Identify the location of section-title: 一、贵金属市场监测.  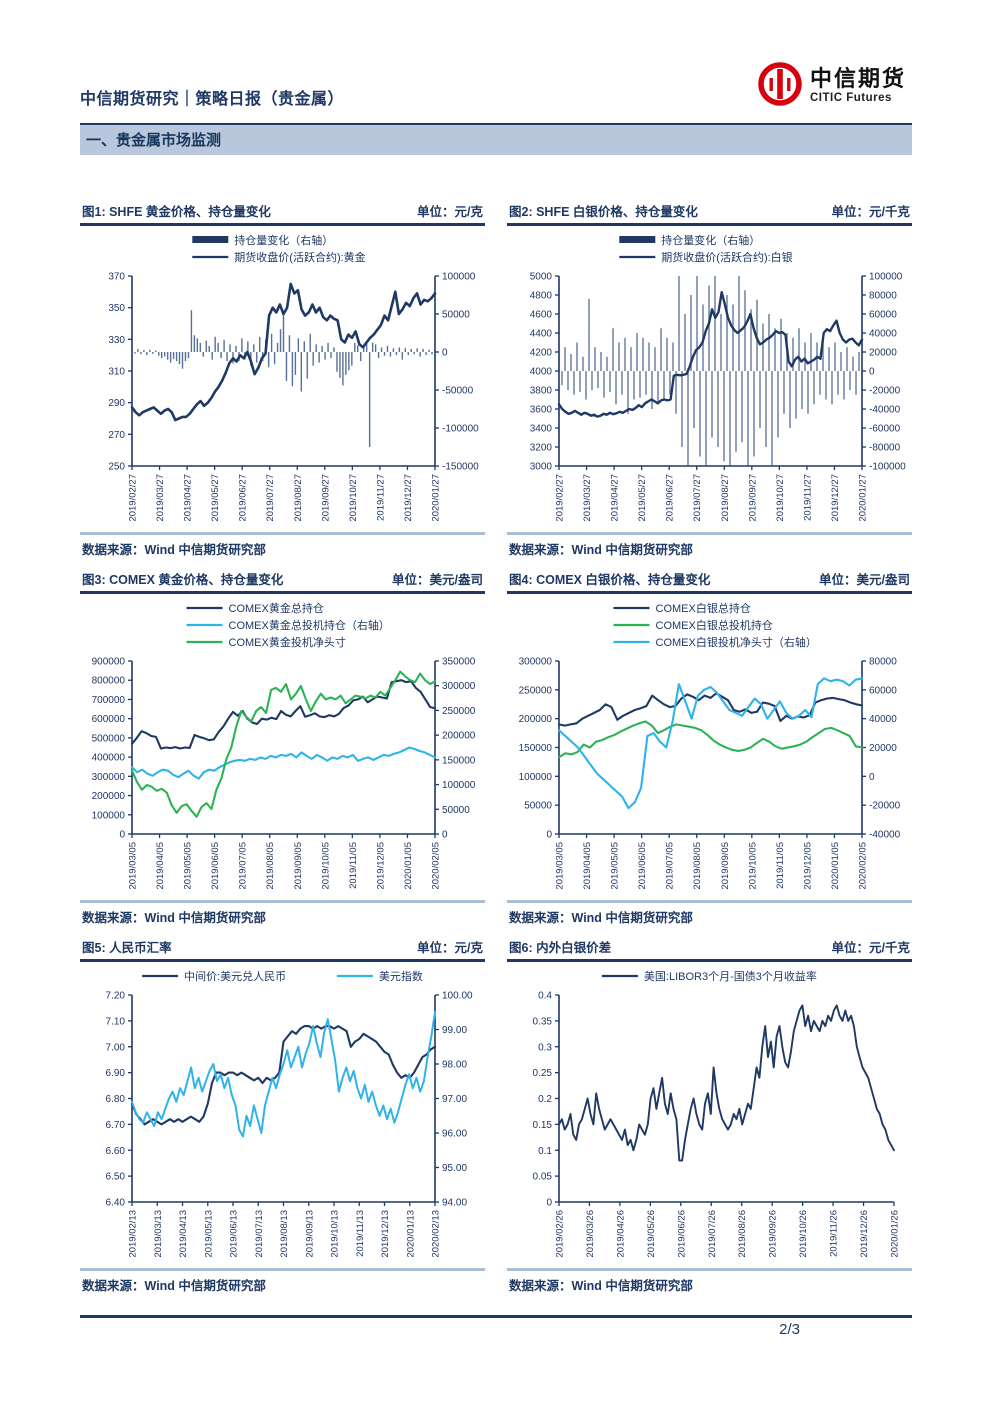
(154, 140).